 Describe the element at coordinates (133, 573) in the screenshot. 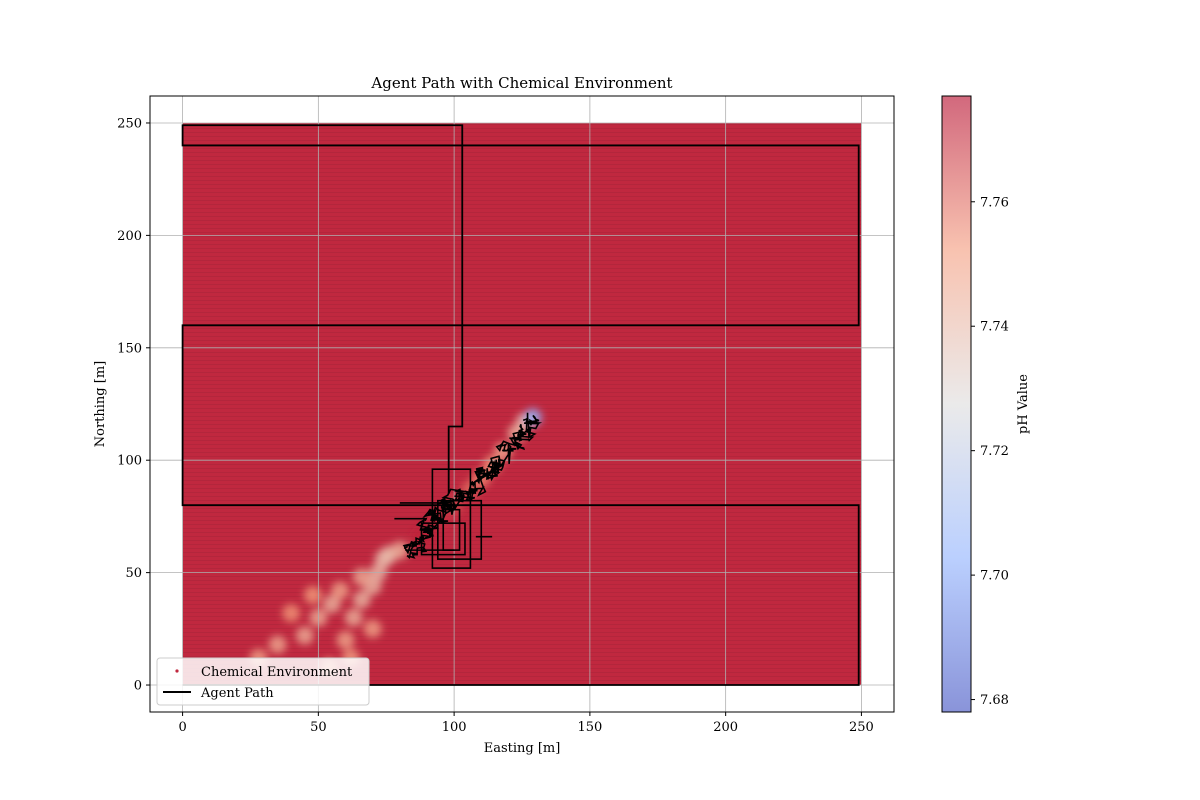

I see `y-tick-label: 50` at that location.